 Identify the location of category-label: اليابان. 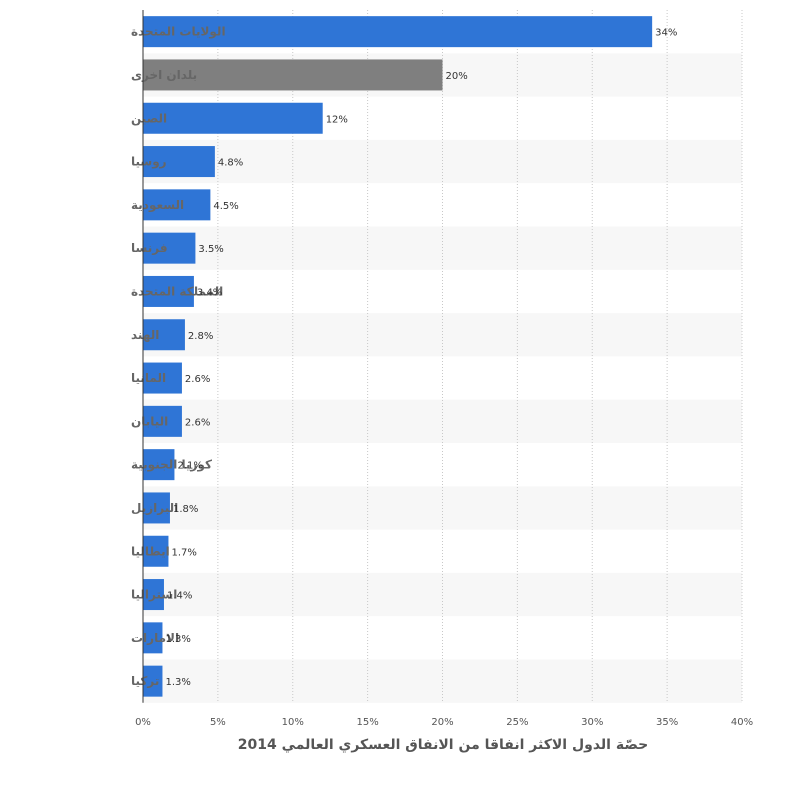
(149, 421).